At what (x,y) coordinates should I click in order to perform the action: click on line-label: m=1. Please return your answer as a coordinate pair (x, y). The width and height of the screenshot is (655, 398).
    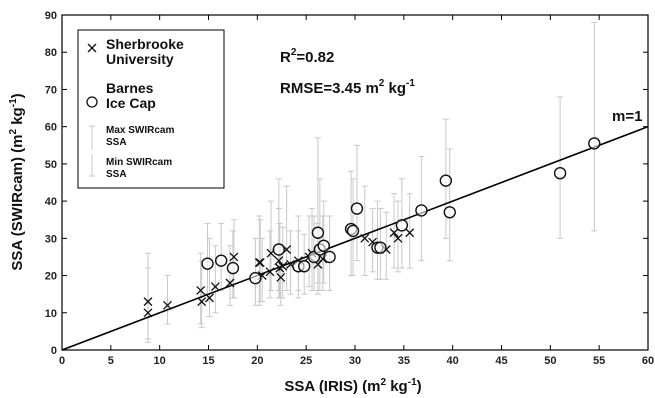
    Looking at the image, I should click on (627, 116).